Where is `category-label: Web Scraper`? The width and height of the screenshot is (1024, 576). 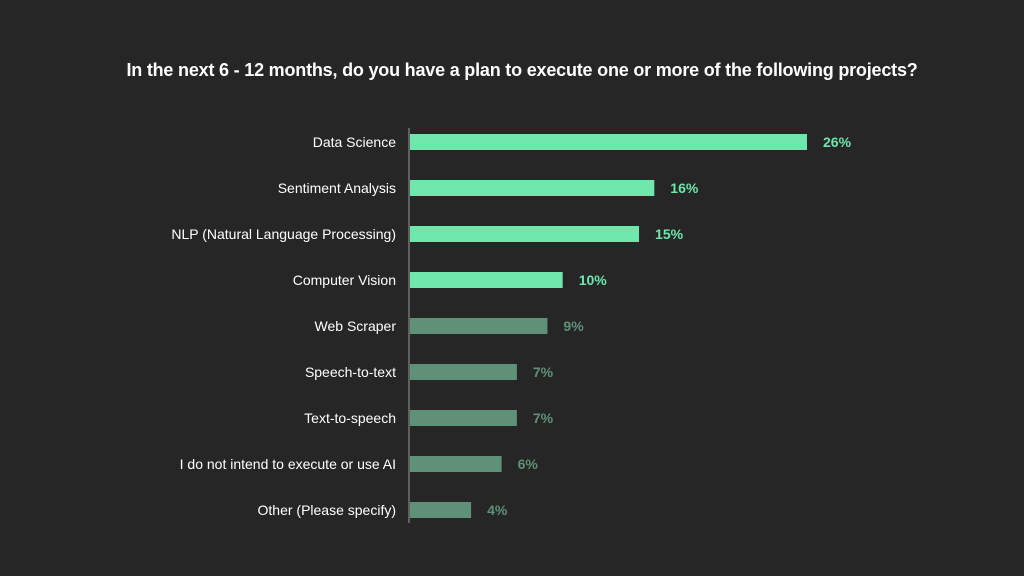
category-label: Web Scraper is located at coordinates (356, 326).